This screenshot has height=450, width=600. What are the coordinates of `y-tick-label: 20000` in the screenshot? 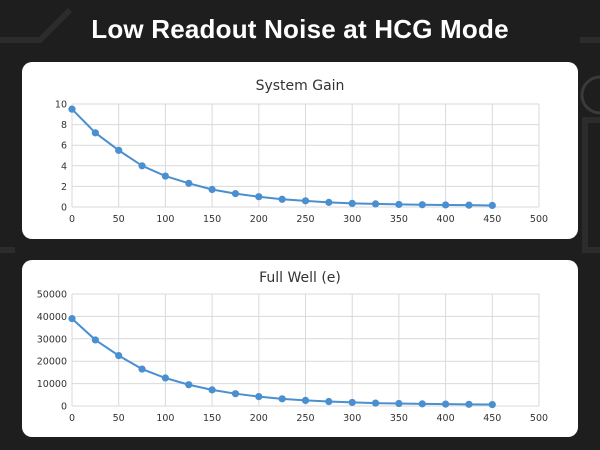 It's located at (52, 362).